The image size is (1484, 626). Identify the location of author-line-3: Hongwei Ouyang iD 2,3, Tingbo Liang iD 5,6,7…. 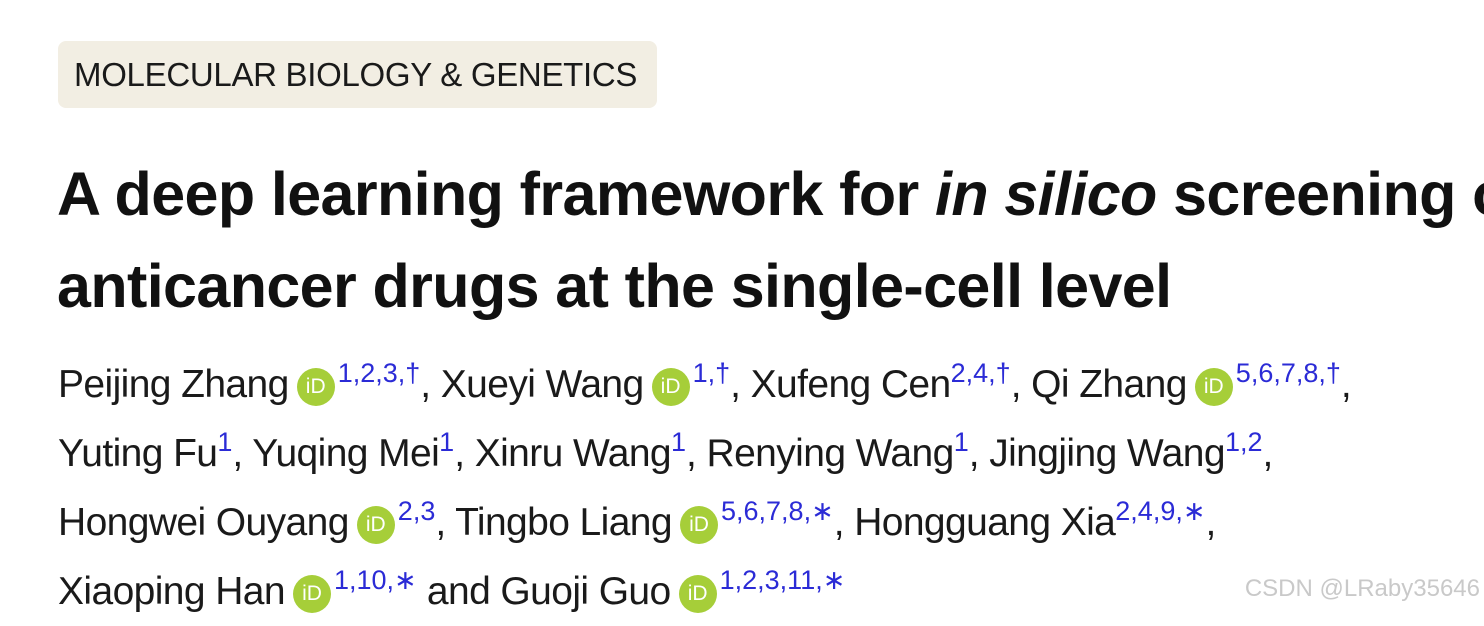
(770, 522).